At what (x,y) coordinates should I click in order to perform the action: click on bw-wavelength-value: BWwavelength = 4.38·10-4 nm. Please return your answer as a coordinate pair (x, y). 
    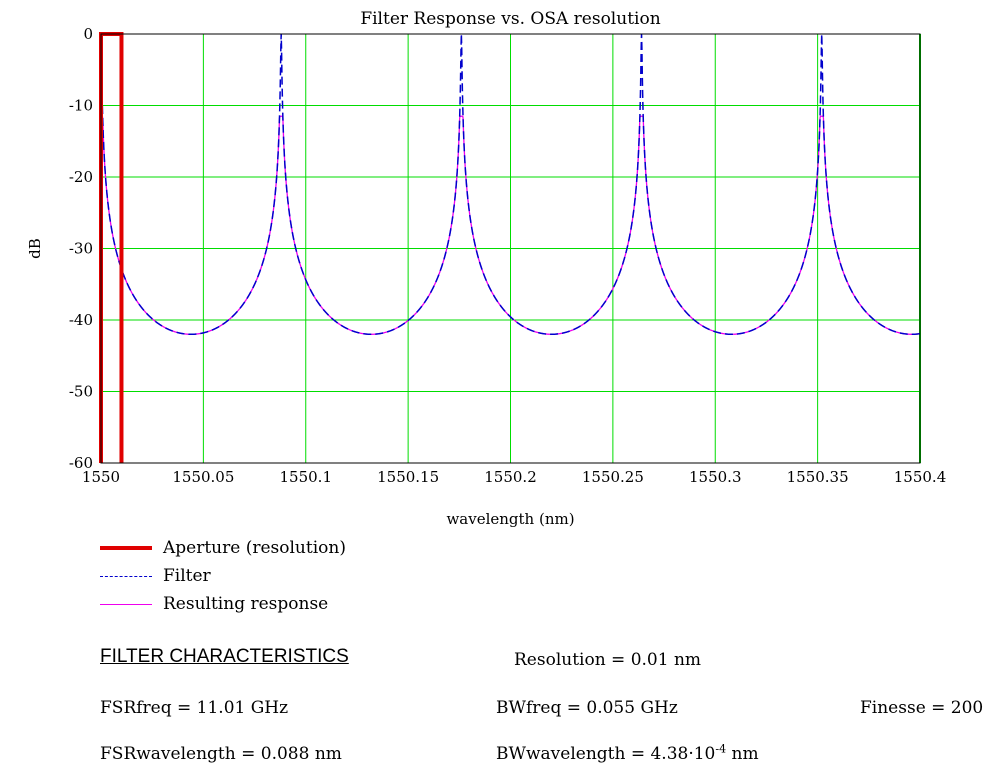
    Looking at the image, I should click on (627, 753).